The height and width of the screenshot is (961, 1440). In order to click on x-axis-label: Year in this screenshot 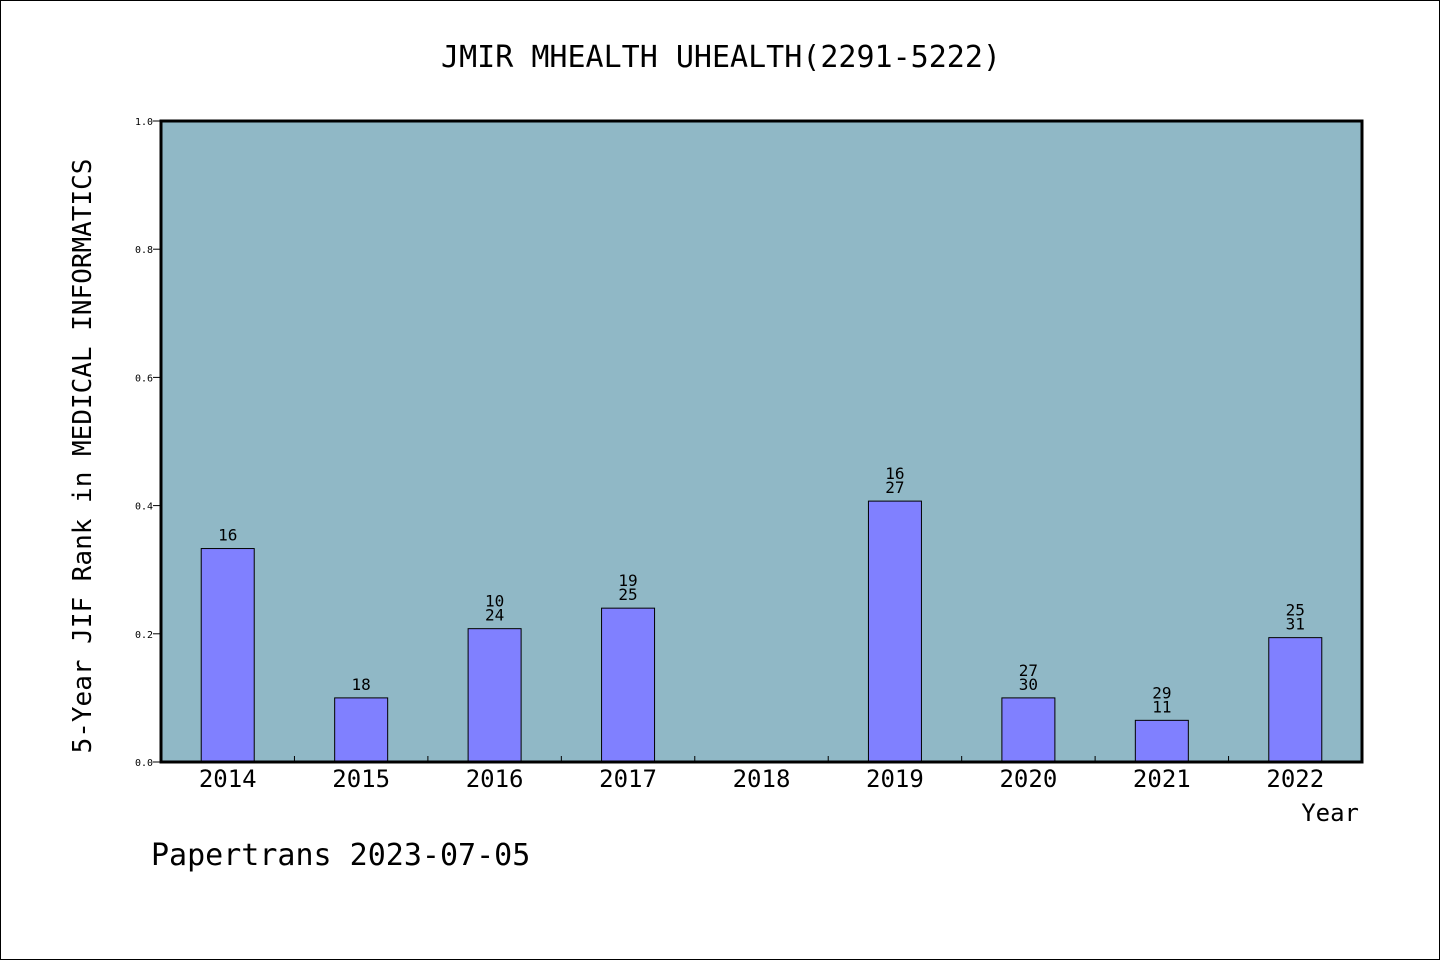, I will do `click(1330, 813)`.